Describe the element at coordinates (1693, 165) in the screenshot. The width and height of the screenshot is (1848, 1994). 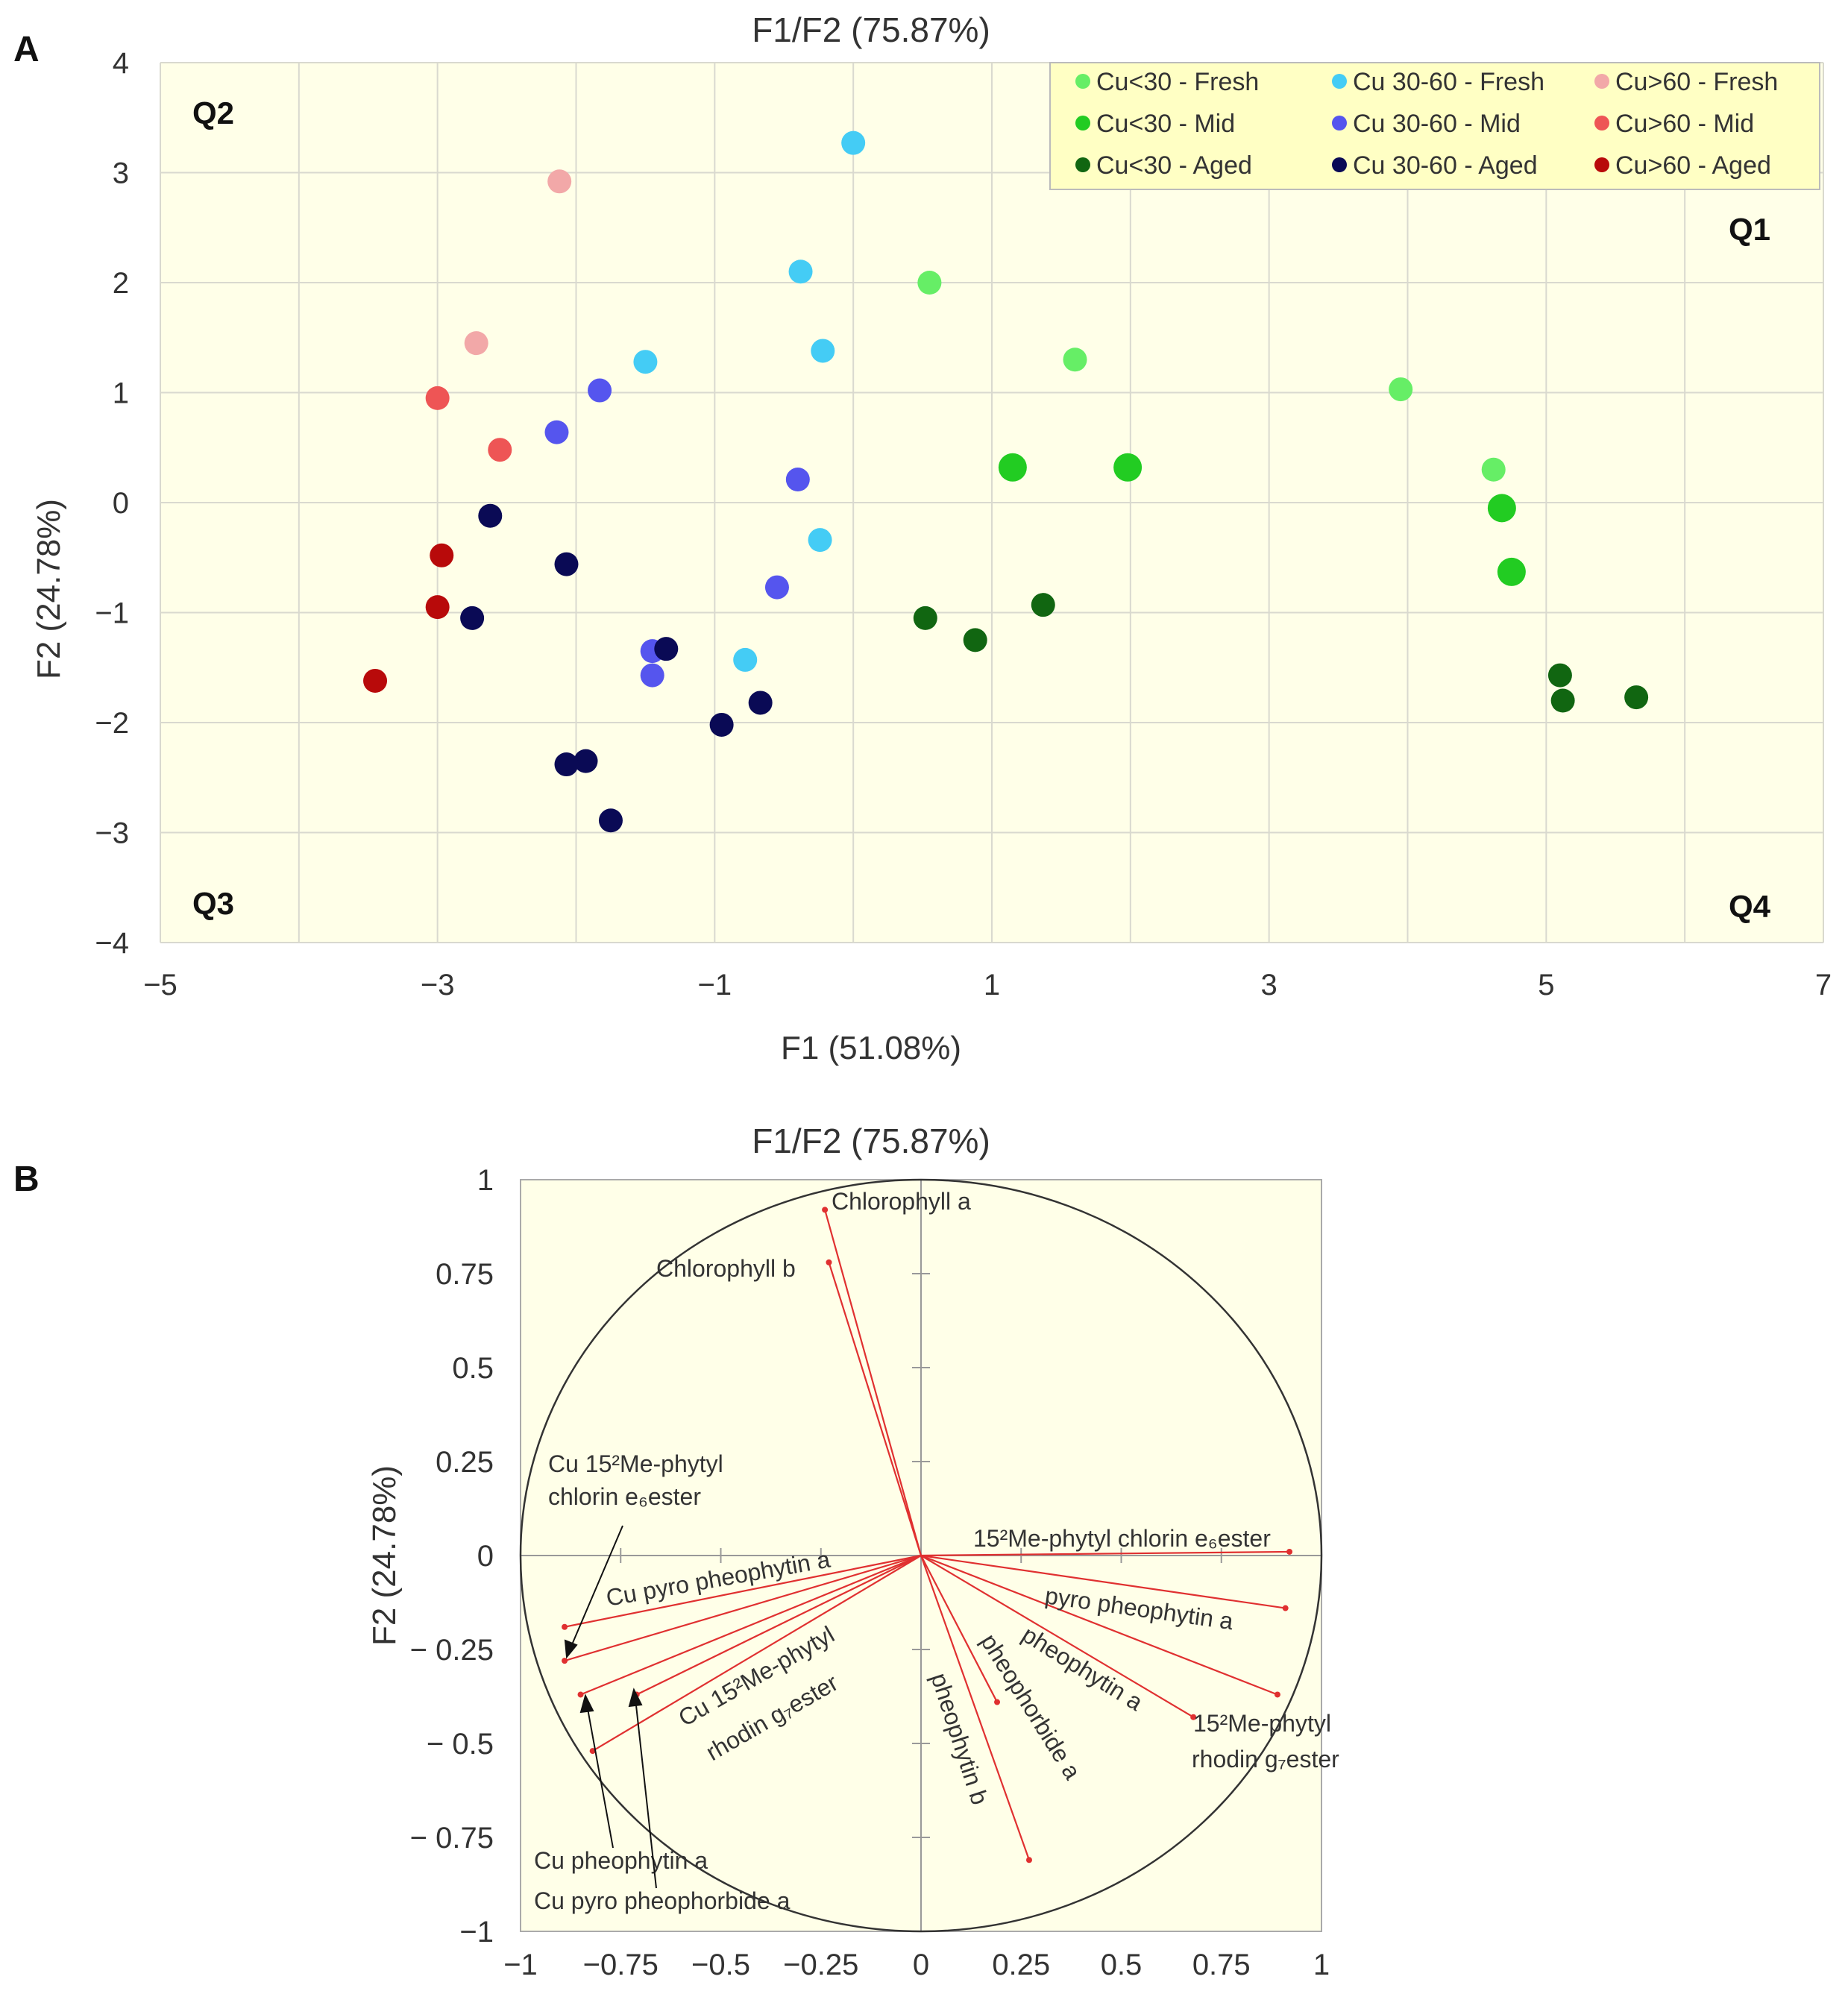
I see `legend-entry: Cu>60 - Aged` at that location.